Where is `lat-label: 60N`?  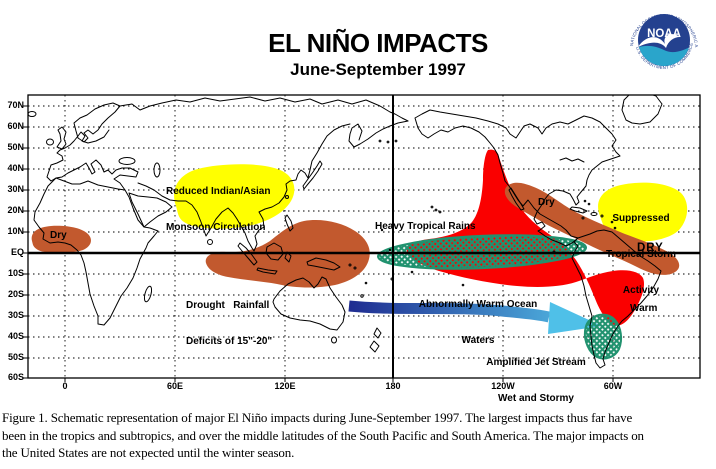
lat-label: 60N is located at coordinates (15, 126).